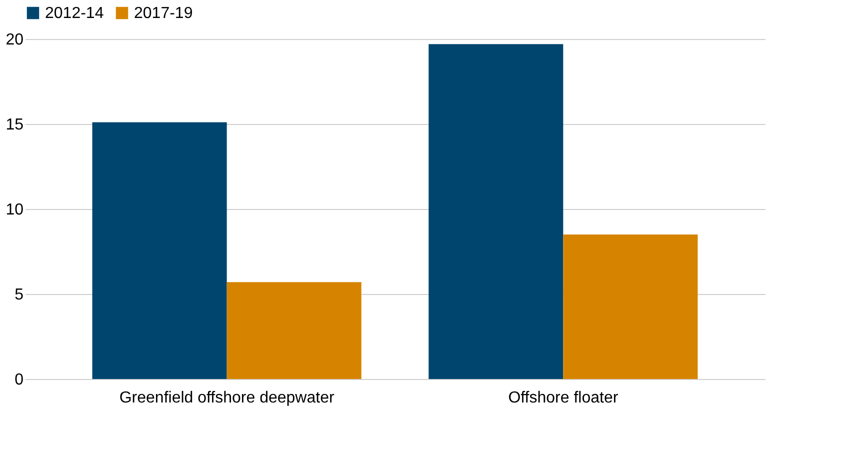  What do you see at coordinates (163, 13) in the screenshot?
I see `legend-label: 2017-19` at bounding box center [163, 13].